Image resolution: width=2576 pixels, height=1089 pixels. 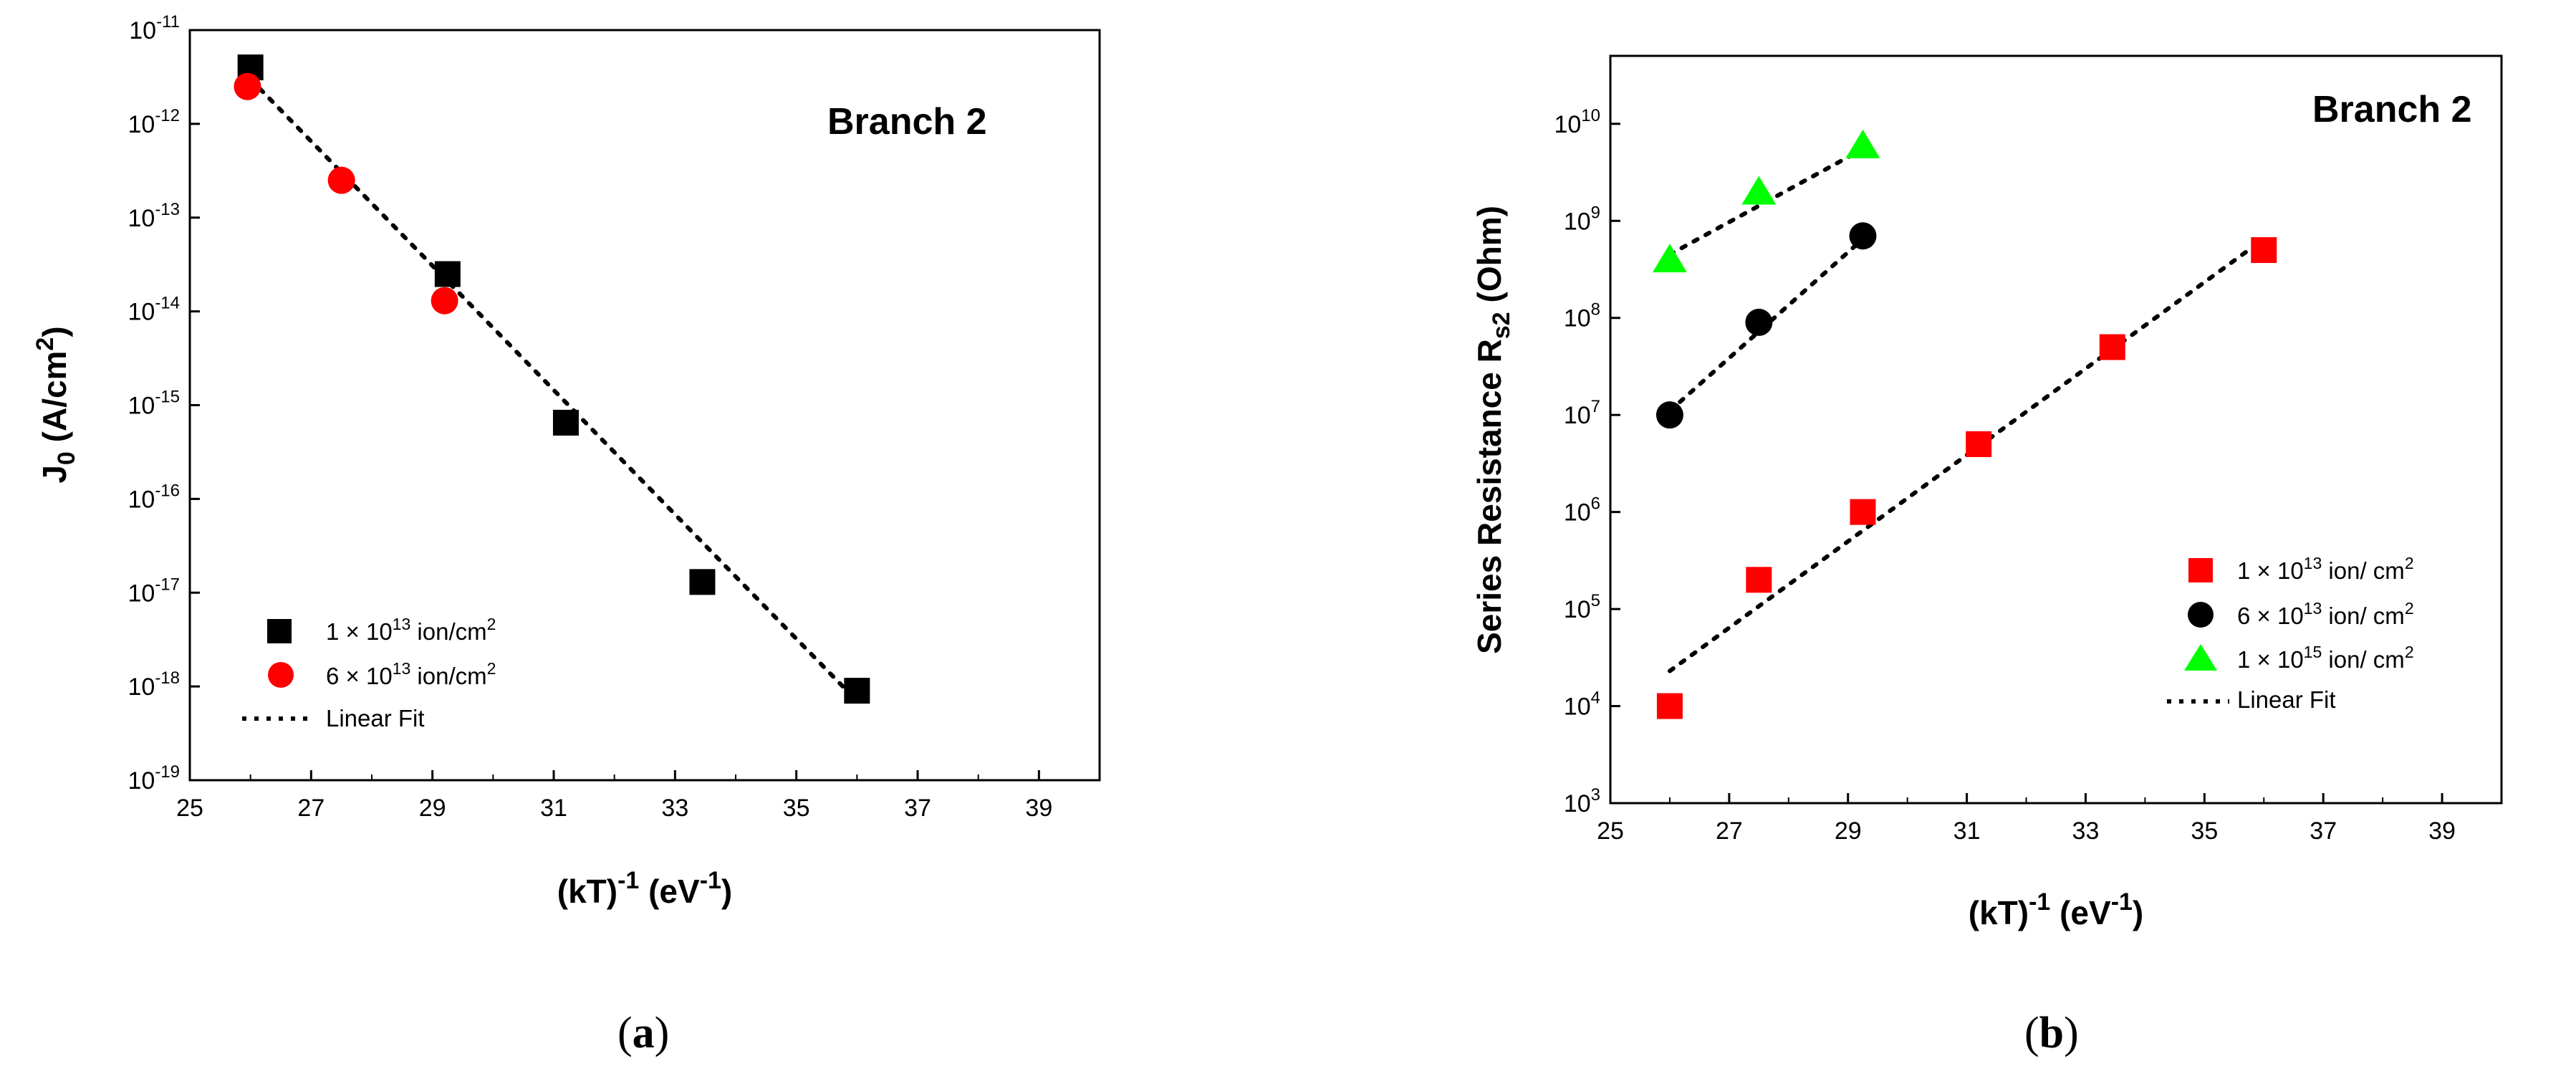 I want to click on x-axis-label-b: (kT)-1 (eV-1), so click(x=2057, y=909).